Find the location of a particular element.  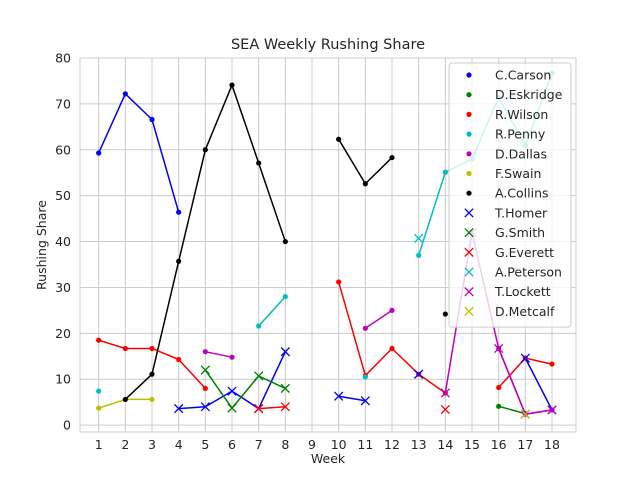

x-tick-label: 5 is located at coordinates (205, 444).